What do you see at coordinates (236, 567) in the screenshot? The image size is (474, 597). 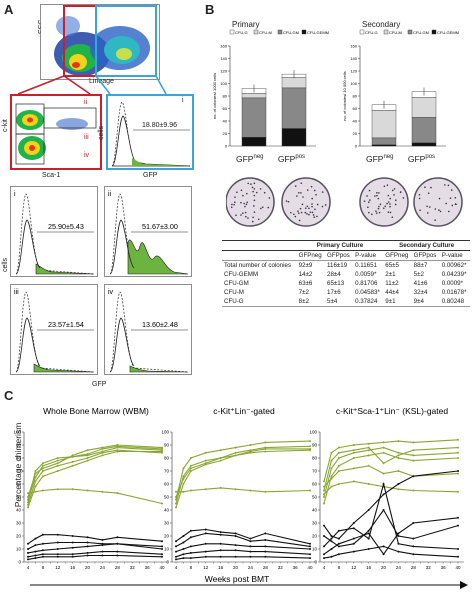 I see `c-xtick-label: 20` at bounding box center [236, 567].